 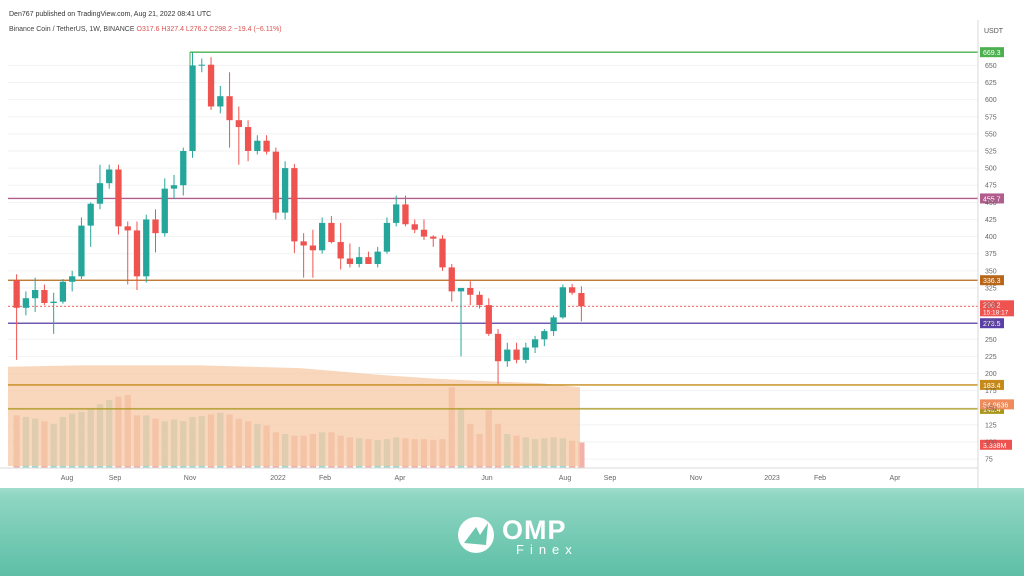 I want to click on y-tick-label: 200, so click(x=991, y=374).